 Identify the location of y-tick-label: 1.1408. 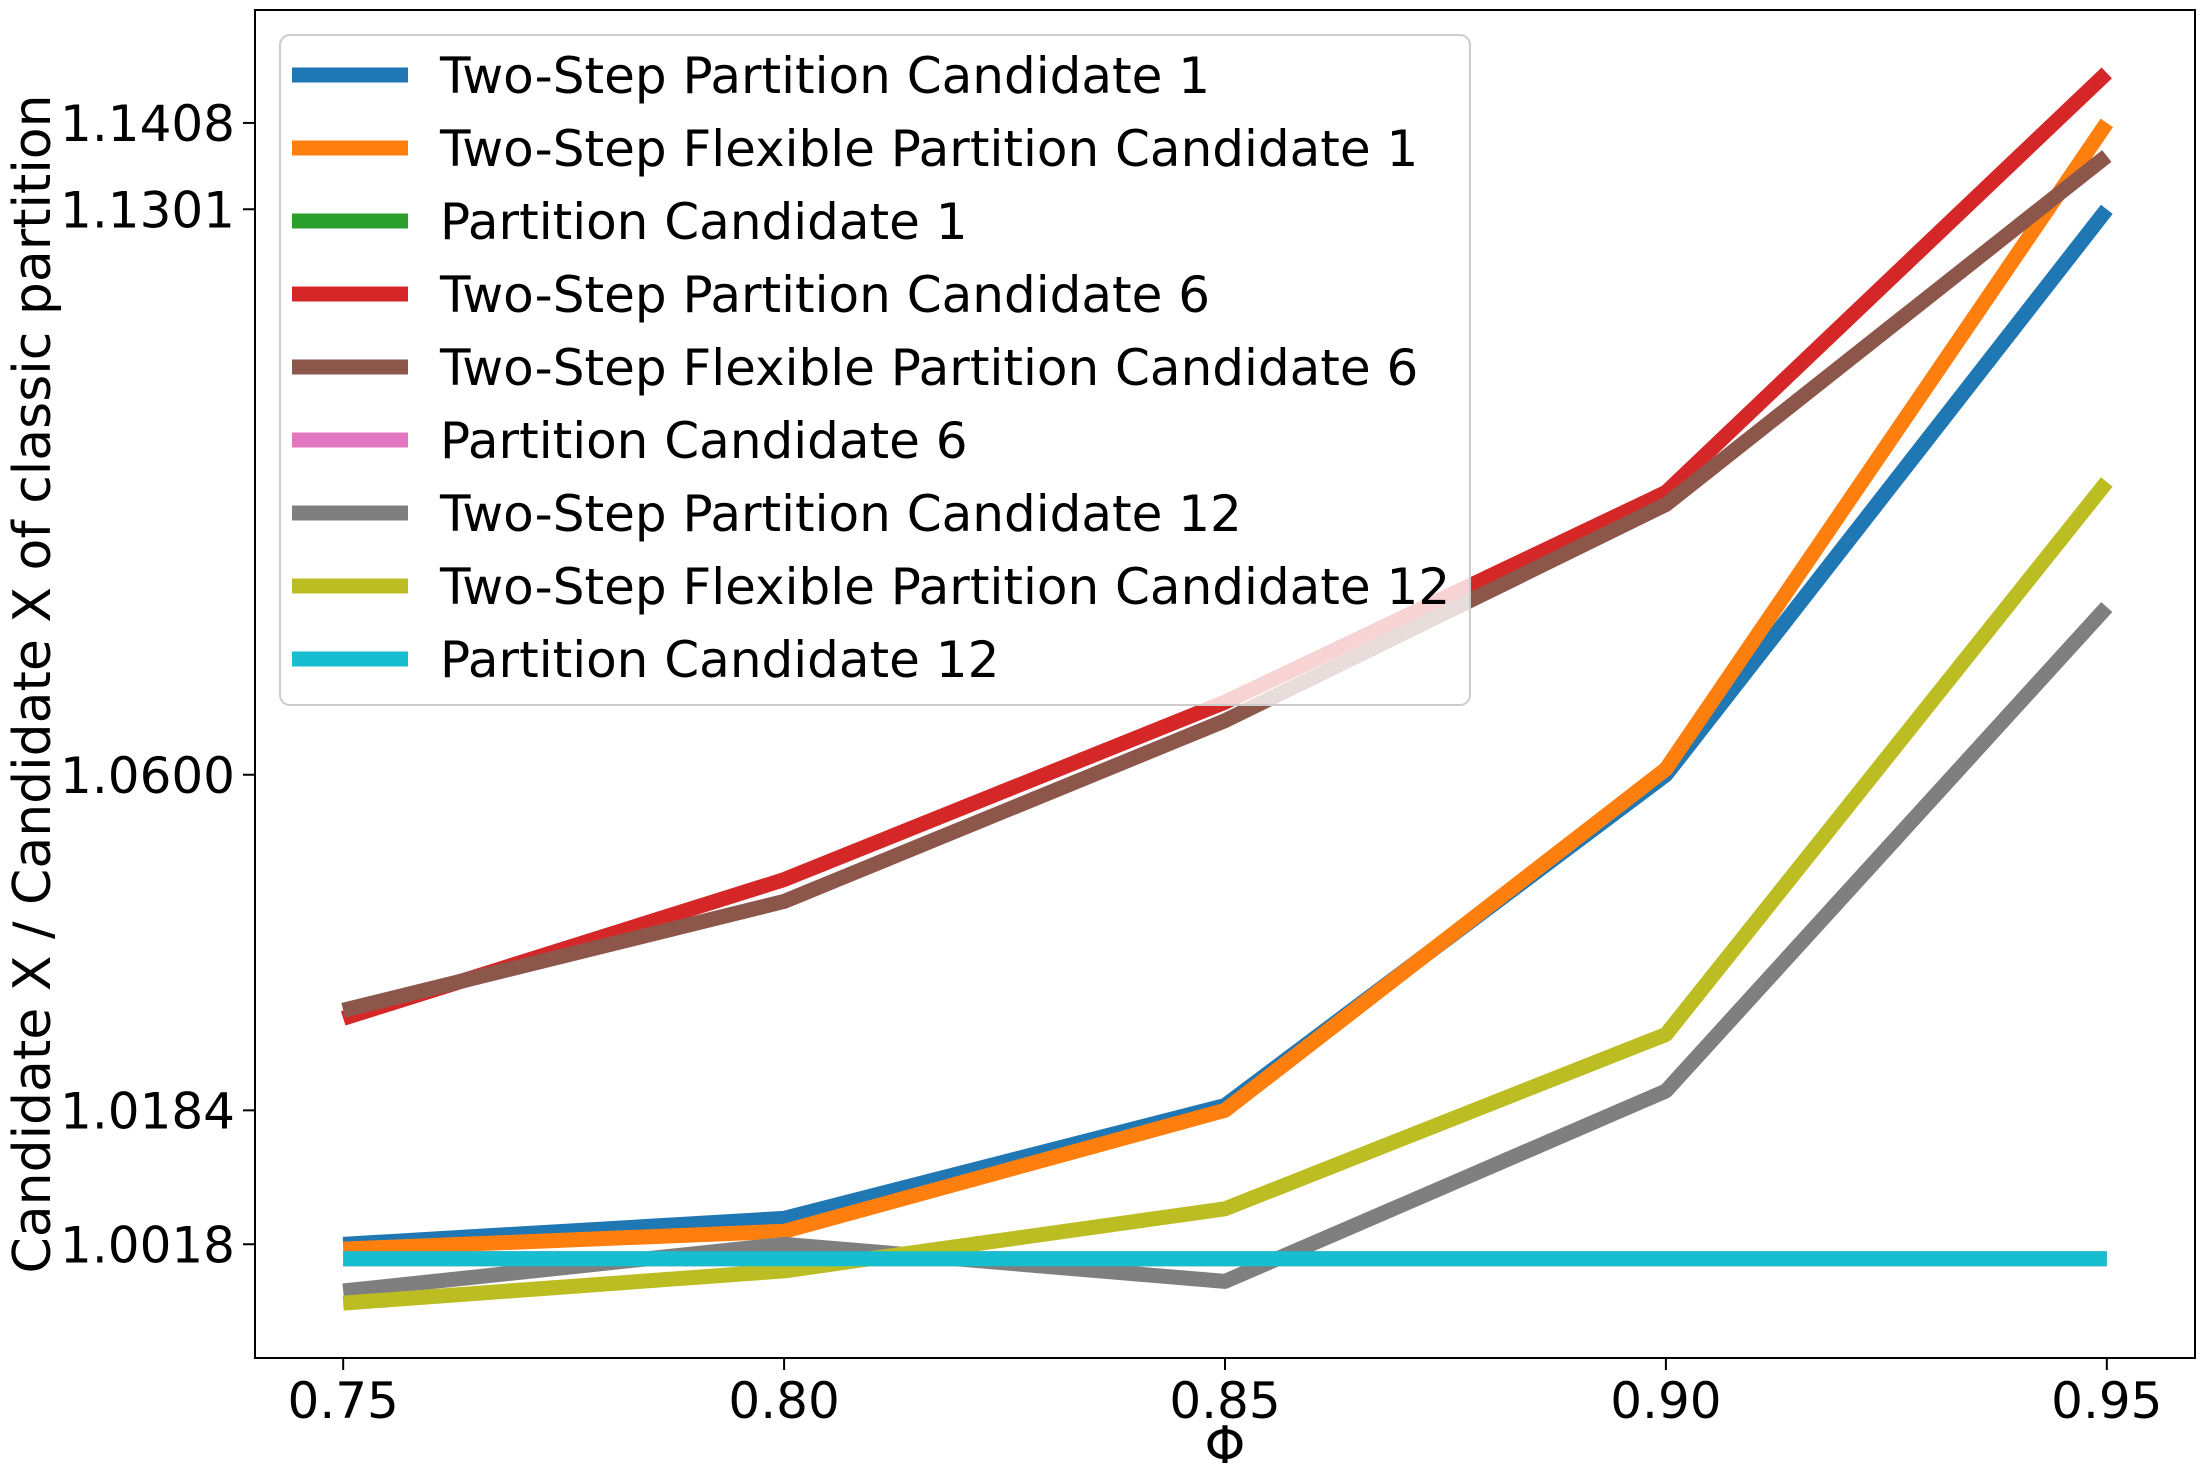
(147, 124).